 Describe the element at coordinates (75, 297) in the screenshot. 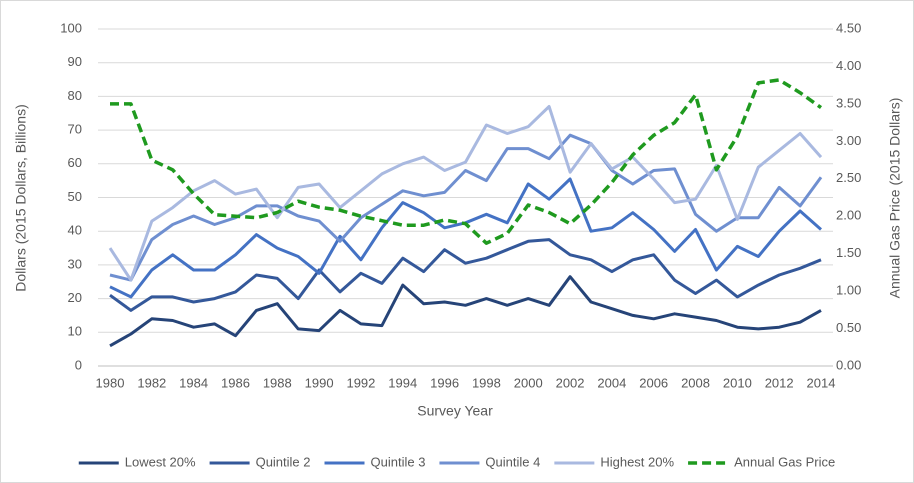

I see `y-tick-label: 20` at that location.